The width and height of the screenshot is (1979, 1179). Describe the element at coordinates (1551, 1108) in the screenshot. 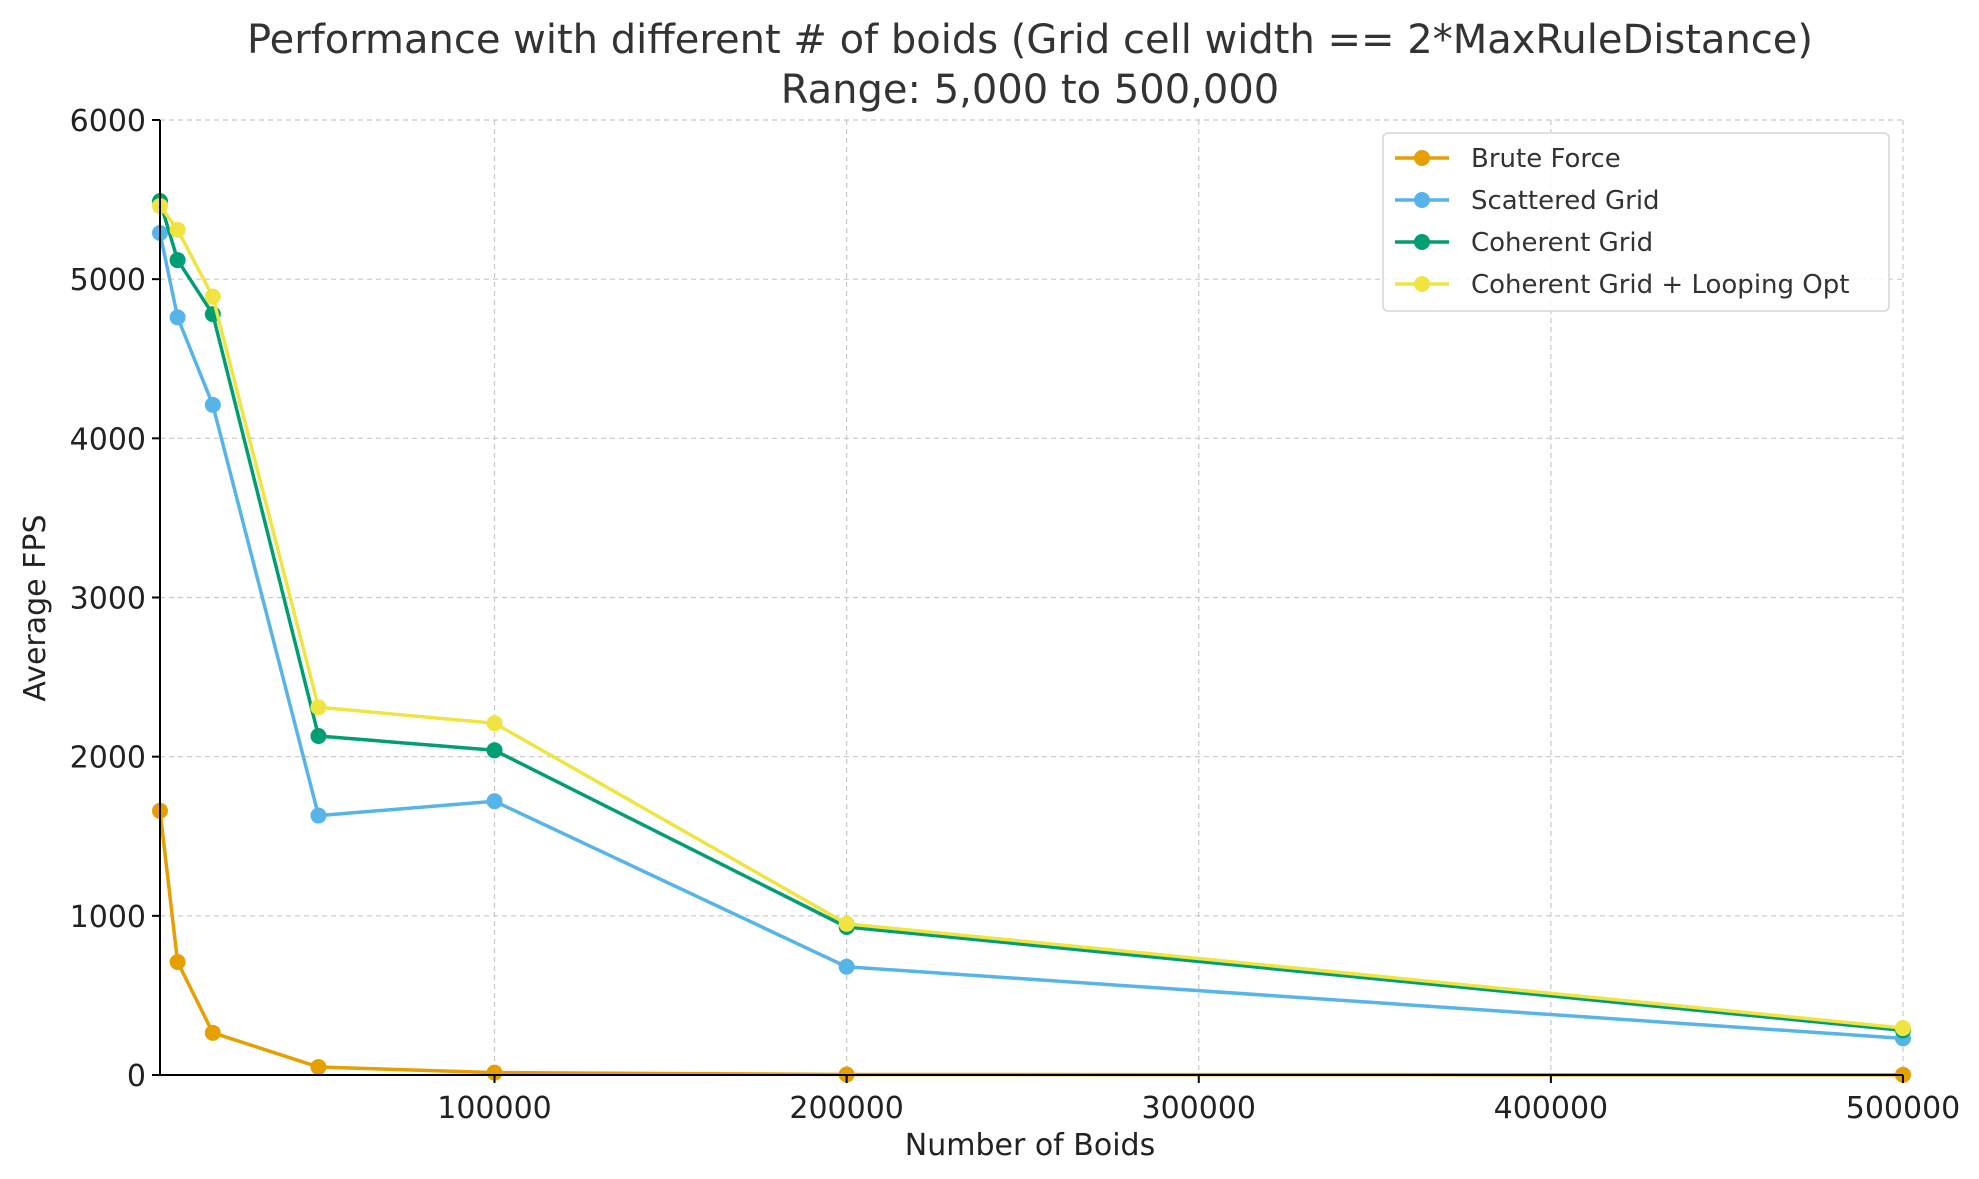

I see `x-tick-label: 400000` at that location.